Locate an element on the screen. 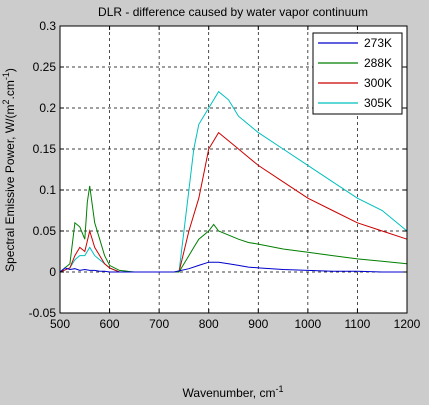  y-axis-label-part1: Spectral Emissive Power, W/(m is located at coordinates (10, 188).